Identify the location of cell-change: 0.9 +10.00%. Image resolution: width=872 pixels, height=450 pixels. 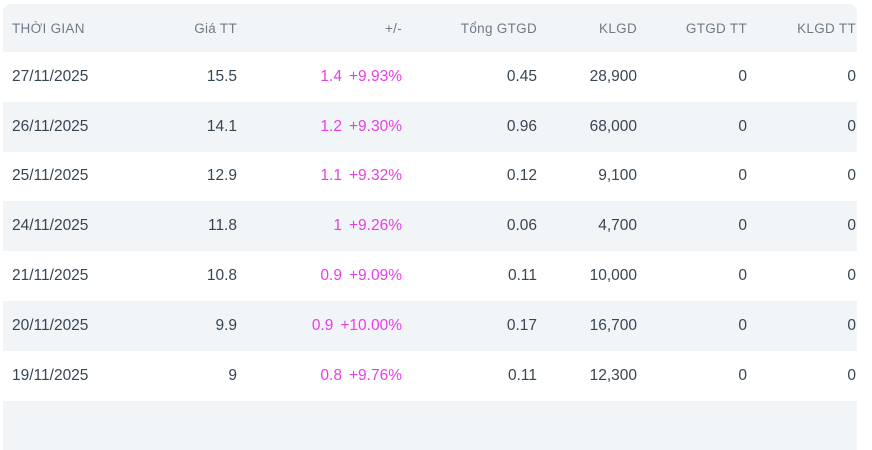
(323, 326).